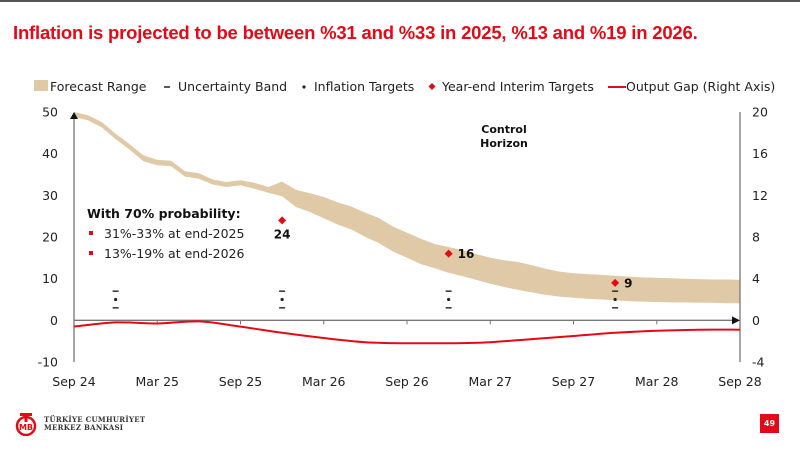 The width and height of the screenshot is (800, 453). I want to click on interim-target-label: 16, so click(466, 254).